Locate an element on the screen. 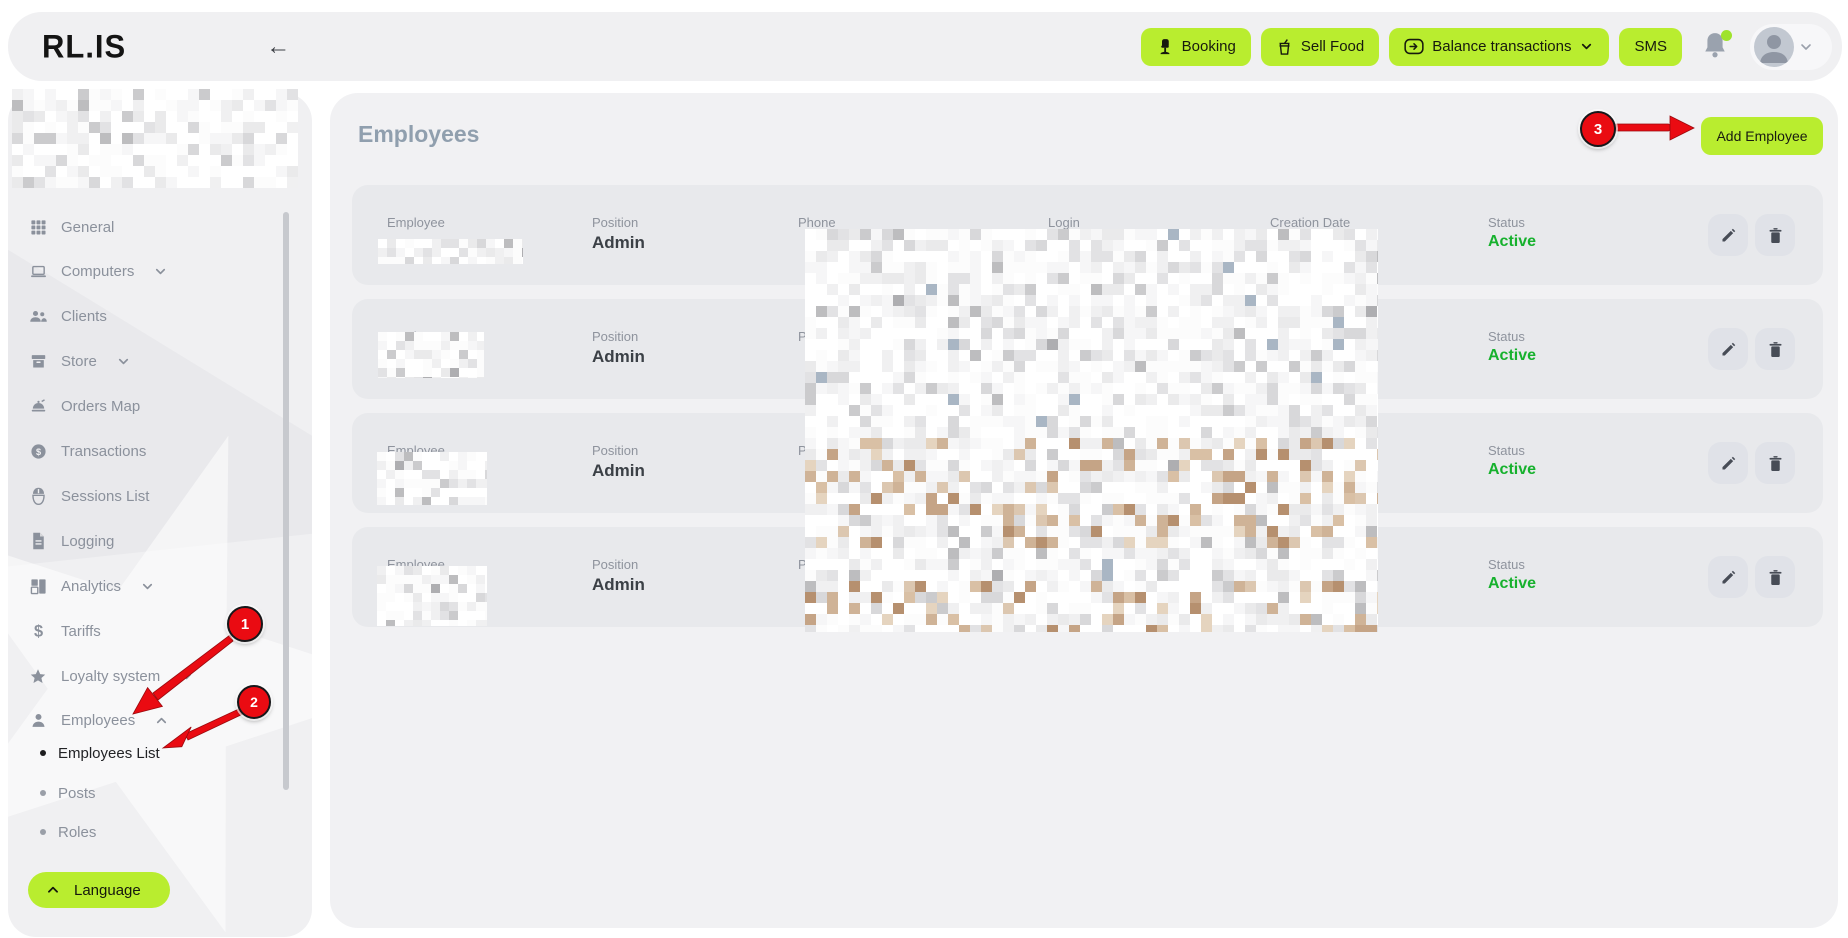 Image resolution: width=1848 pixels, height=938 pixels. store-icon is located at coordinates (38, 361).